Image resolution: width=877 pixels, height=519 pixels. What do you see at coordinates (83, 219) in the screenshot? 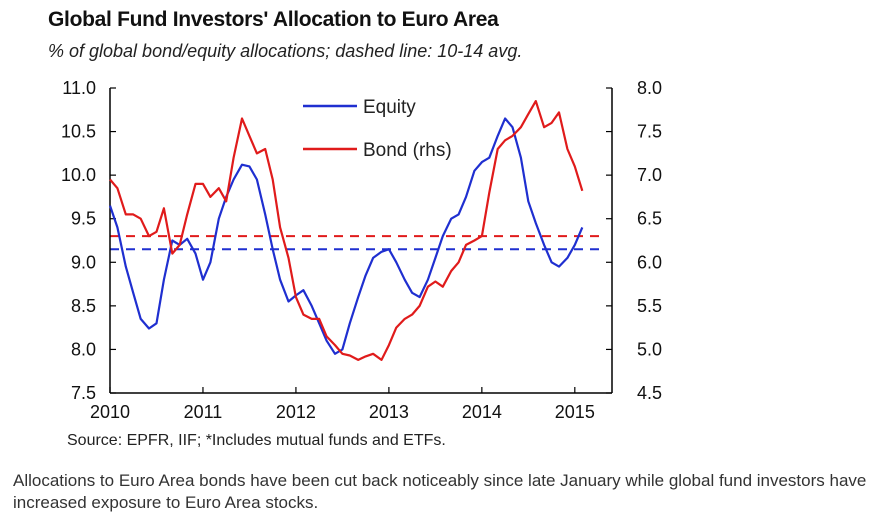
I see `left-tick-label: 9.5` at bounding box center [83, 219].